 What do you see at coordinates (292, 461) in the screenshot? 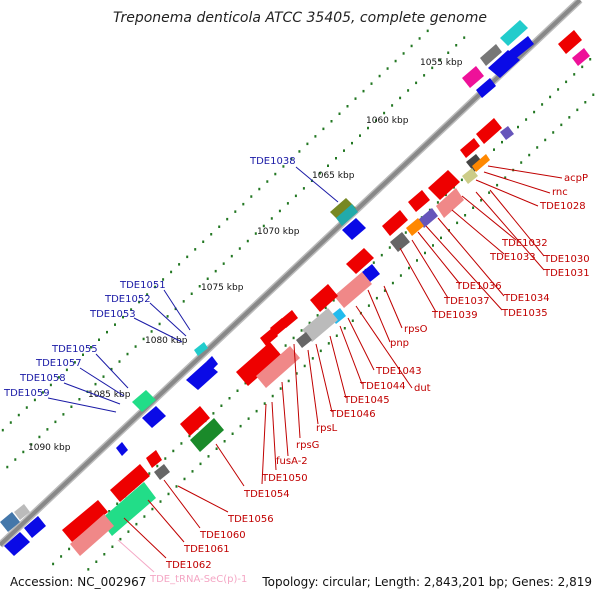
I see `gene-label: fusA-2` at bounding box center [292, 461].